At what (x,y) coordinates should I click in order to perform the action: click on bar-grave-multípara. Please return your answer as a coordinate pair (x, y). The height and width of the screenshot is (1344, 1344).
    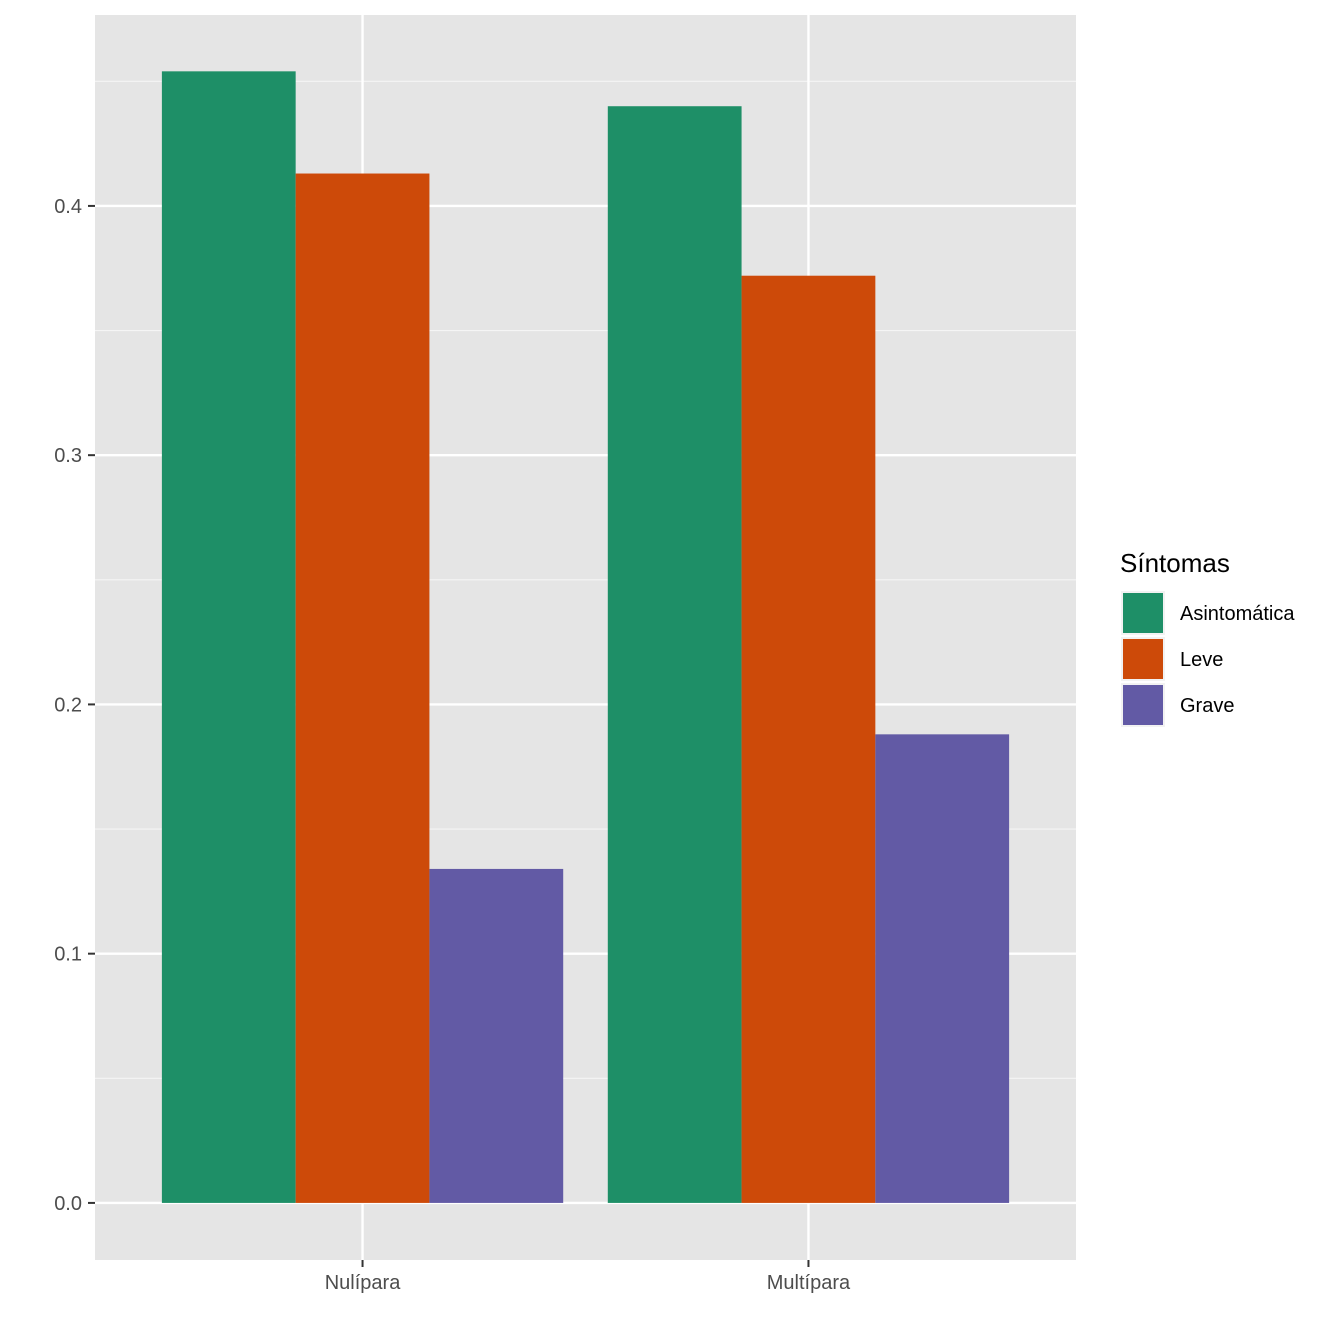
    Looking at the image, I should click on (942, 968).